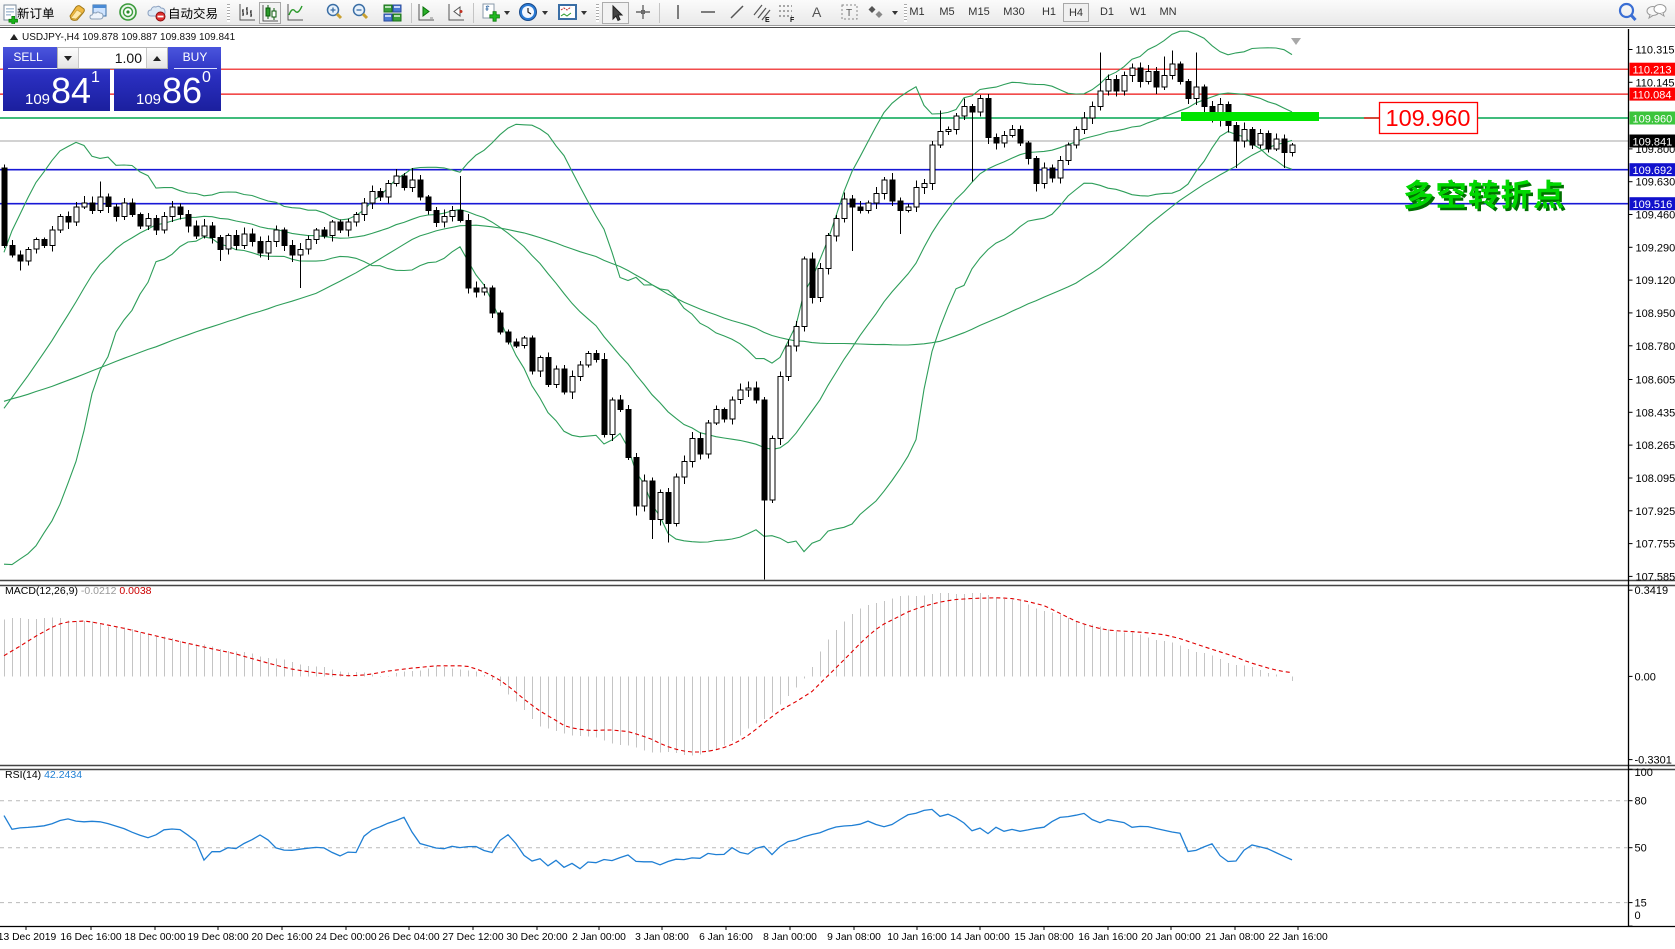 The width and height of the screenshot is (1675, 949). Describe the element at coordinates (1652, 71) in the screenshot. I see `svg-text: 110.213` at that location.